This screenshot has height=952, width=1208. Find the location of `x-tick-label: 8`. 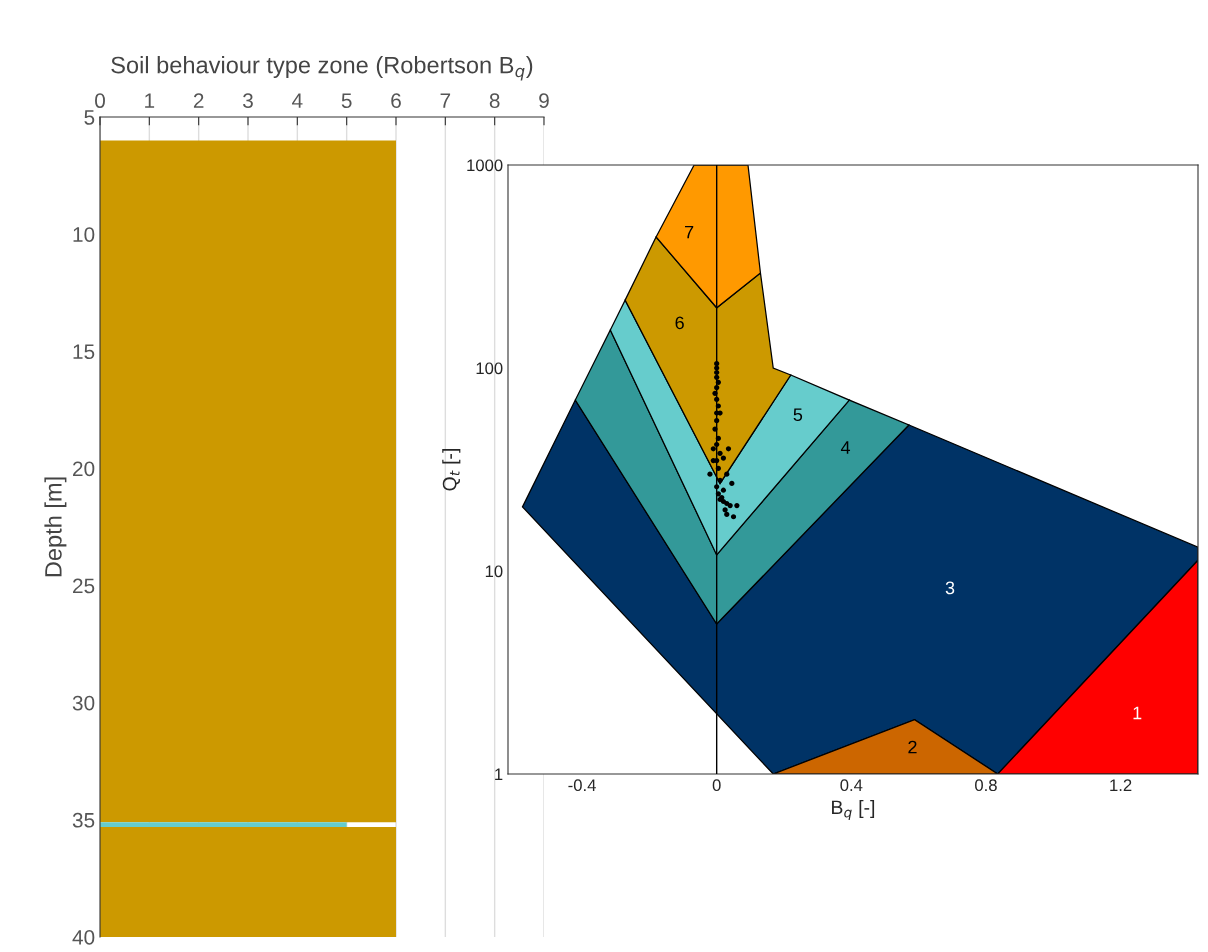

x-tick-label: 8 is located at coordinates (494, 101).